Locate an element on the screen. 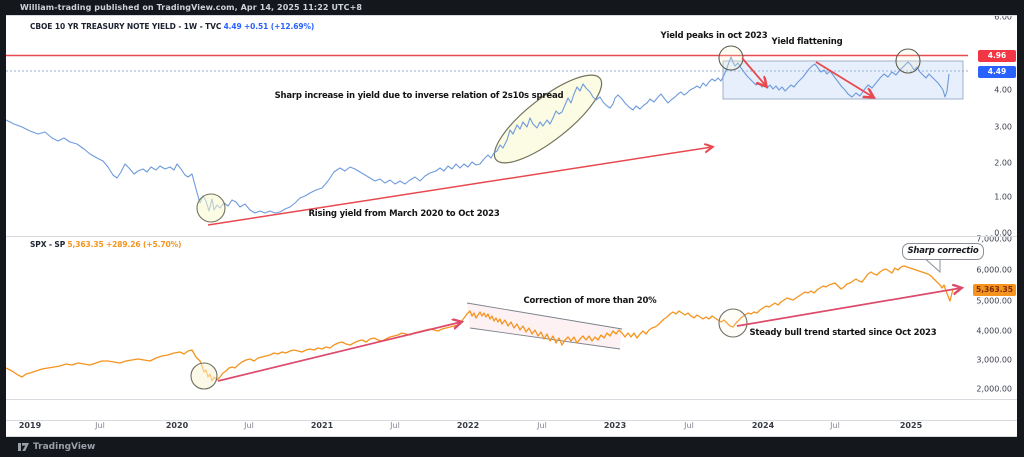 The height and width of the screenshot is (457, 1024). footer-bar: TradingView is located at coordinates (512, 447).